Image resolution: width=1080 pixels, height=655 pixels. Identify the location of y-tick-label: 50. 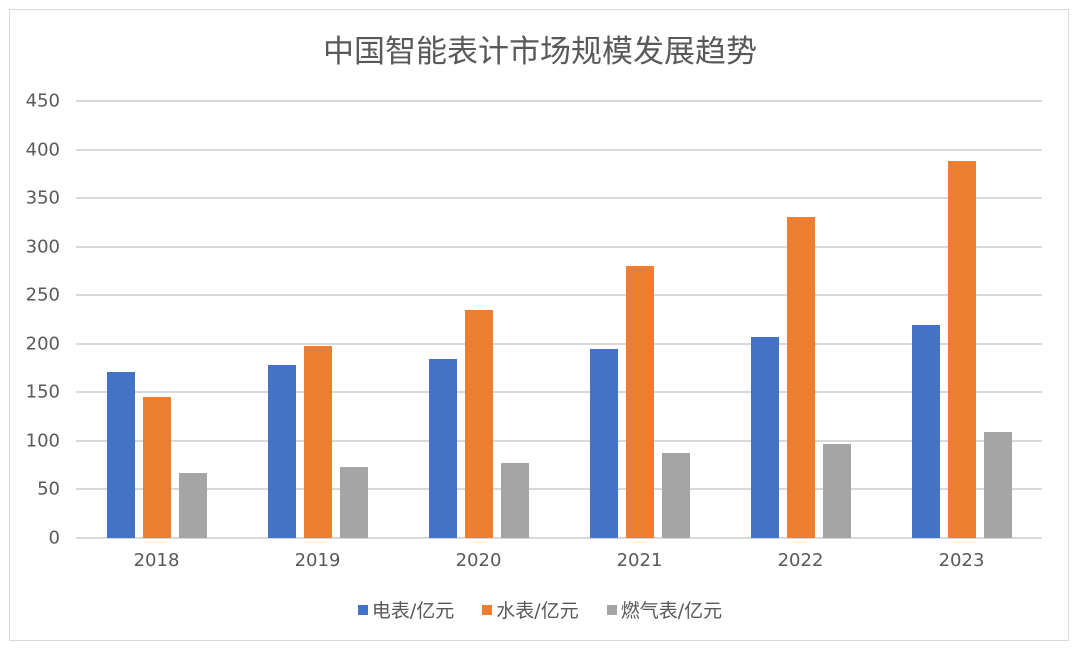
(48, 489).